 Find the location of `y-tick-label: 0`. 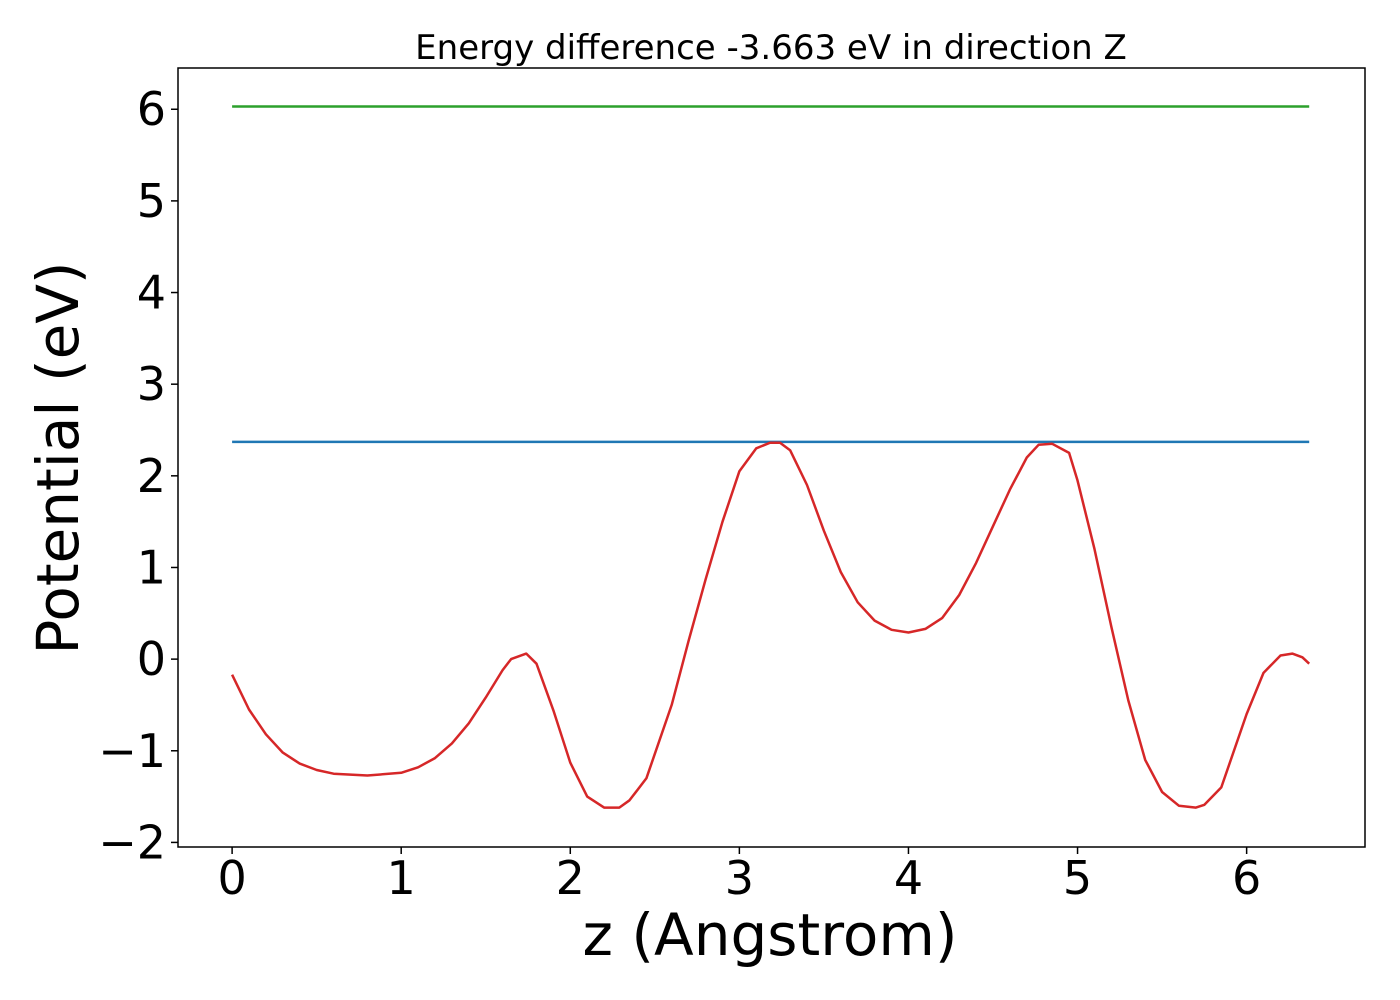

y-tick-label: 0 is located at coordinates (151, 659).